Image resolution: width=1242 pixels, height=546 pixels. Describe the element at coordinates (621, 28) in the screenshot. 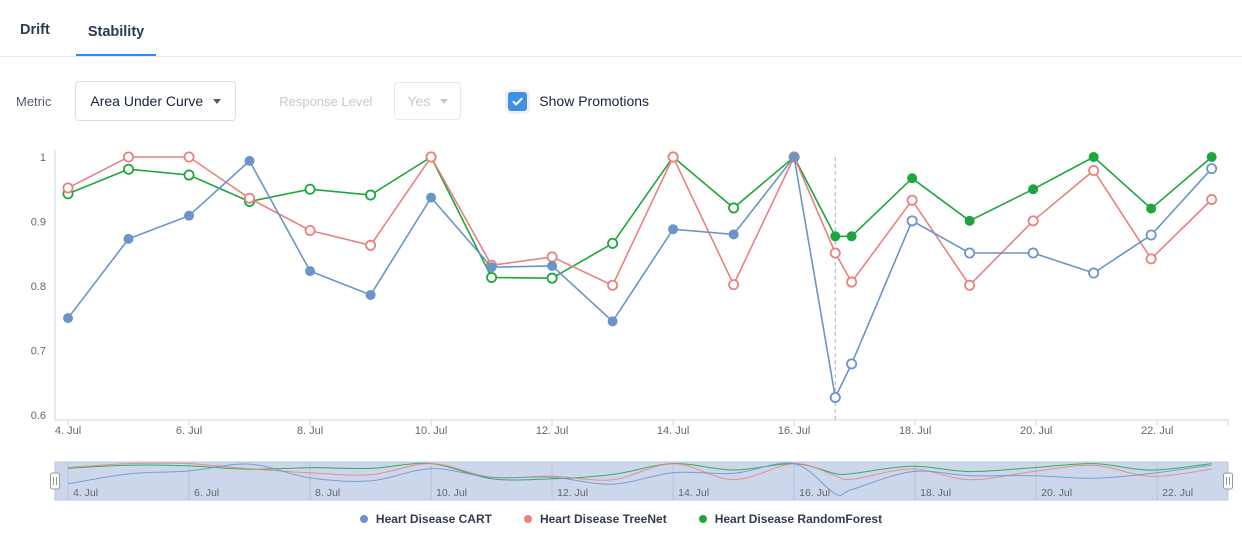

I see `tab-bar: Drift Stability` at that location.